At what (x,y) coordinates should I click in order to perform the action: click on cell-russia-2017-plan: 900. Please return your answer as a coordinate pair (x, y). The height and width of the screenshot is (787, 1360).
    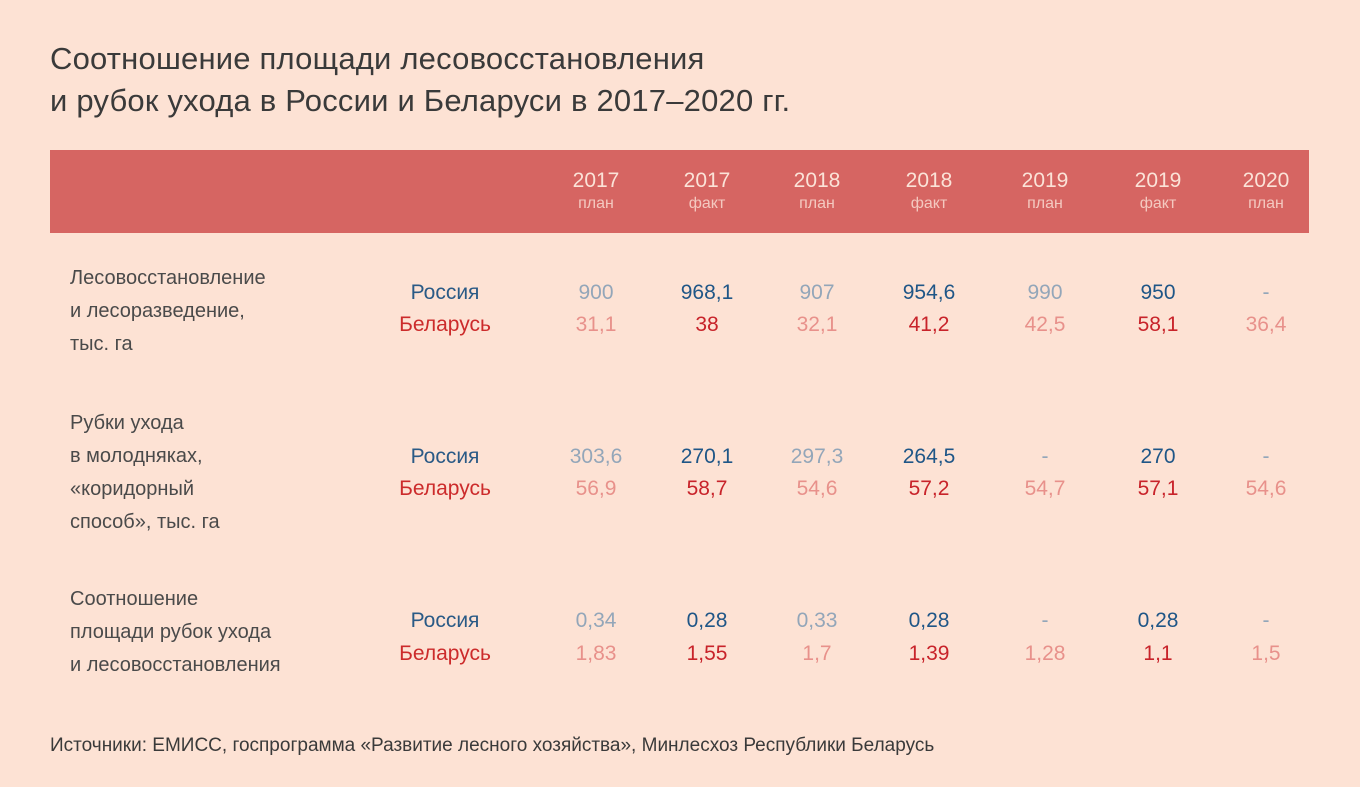
    Looking at the image, I should click on (596, 292).